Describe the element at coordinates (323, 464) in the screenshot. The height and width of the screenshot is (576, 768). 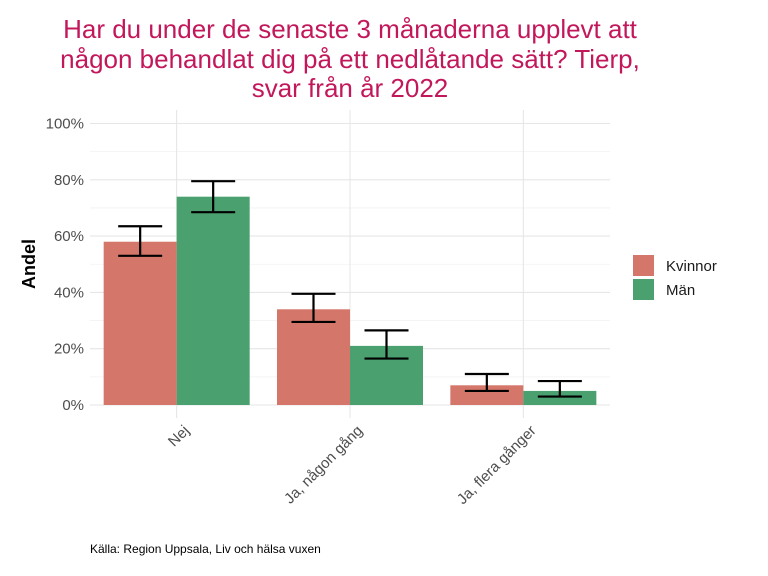
I see `x-tick-label: Ja, någon gång` at that location.